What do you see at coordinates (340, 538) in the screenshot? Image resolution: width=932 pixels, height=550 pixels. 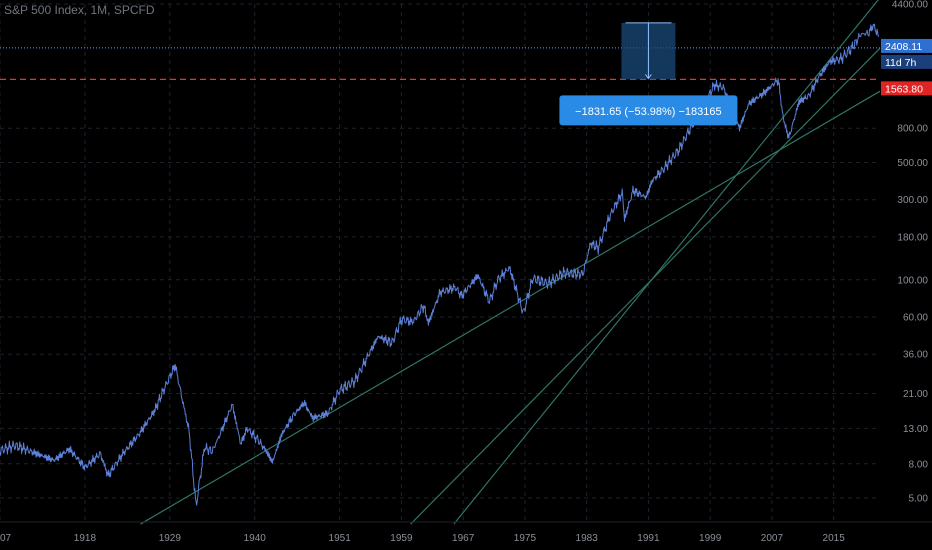 I see `x-tick-label: 1951` at bounding box center [340, 538].